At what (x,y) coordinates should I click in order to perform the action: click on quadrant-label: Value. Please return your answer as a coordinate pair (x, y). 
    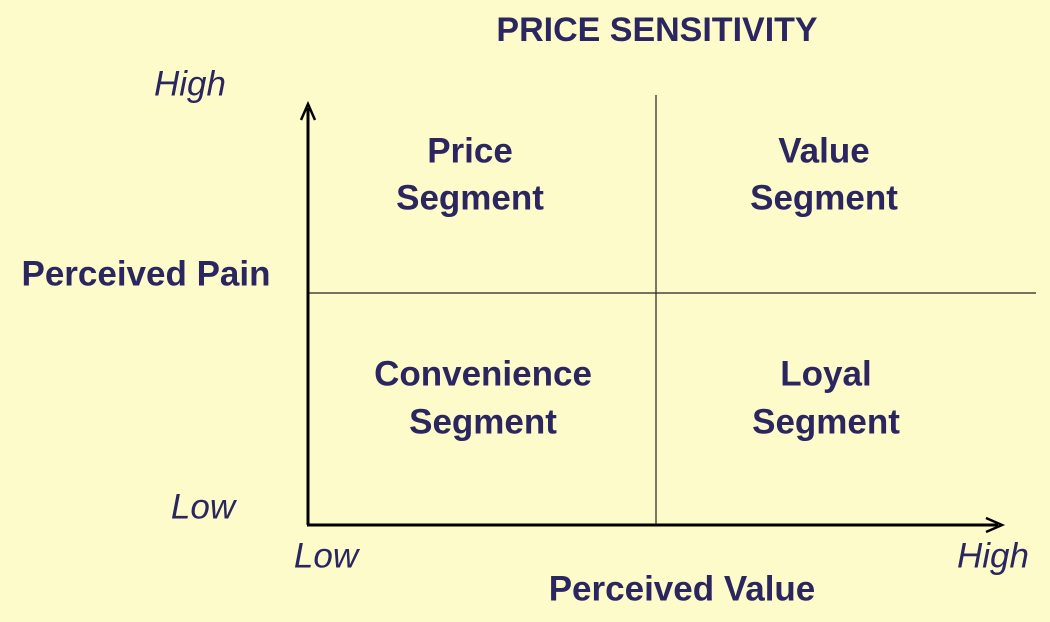
    Looking at the image, I should click on (823, 150).